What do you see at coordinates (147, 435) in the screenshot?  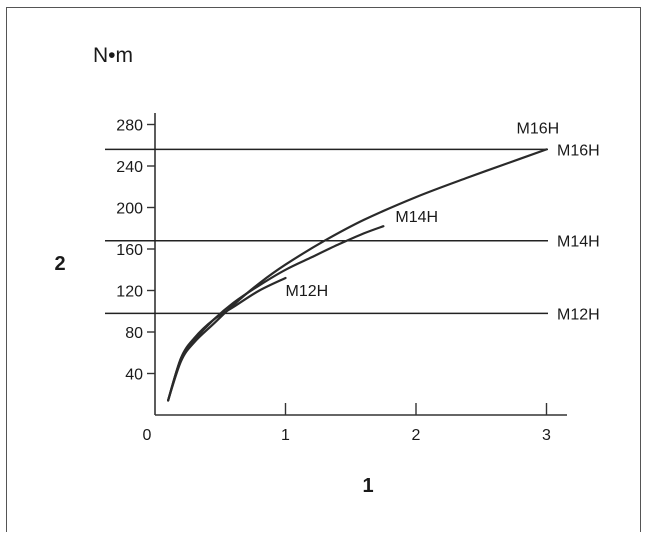 I see `x-tick-label: 0` at bounding box center [147, 435].